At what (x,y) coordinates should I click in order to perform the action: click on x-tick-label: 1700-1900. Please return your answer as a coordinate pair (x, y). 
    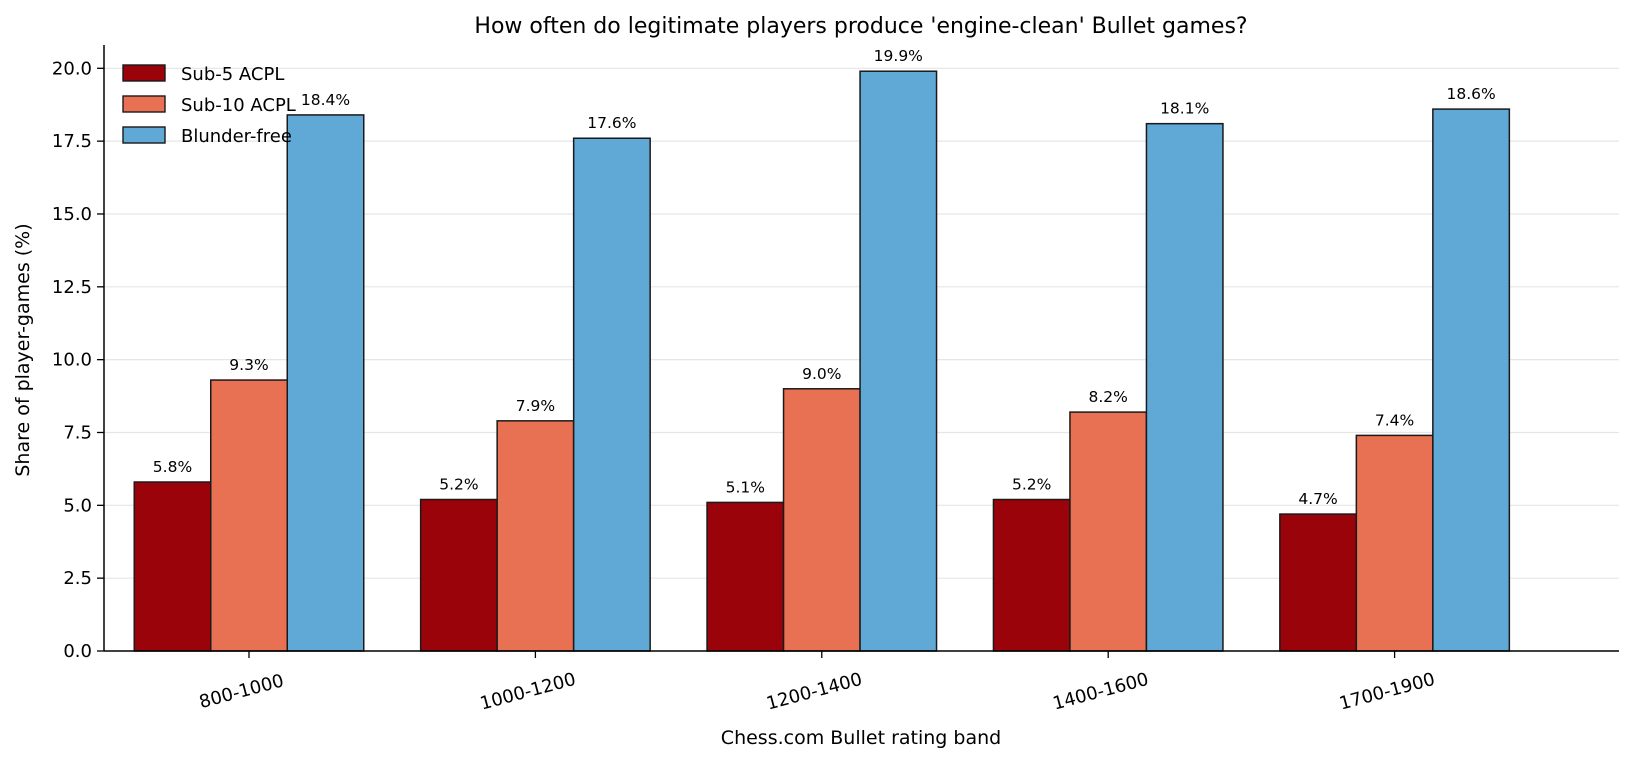
    Looking at the image, I should click on (1387, 692).